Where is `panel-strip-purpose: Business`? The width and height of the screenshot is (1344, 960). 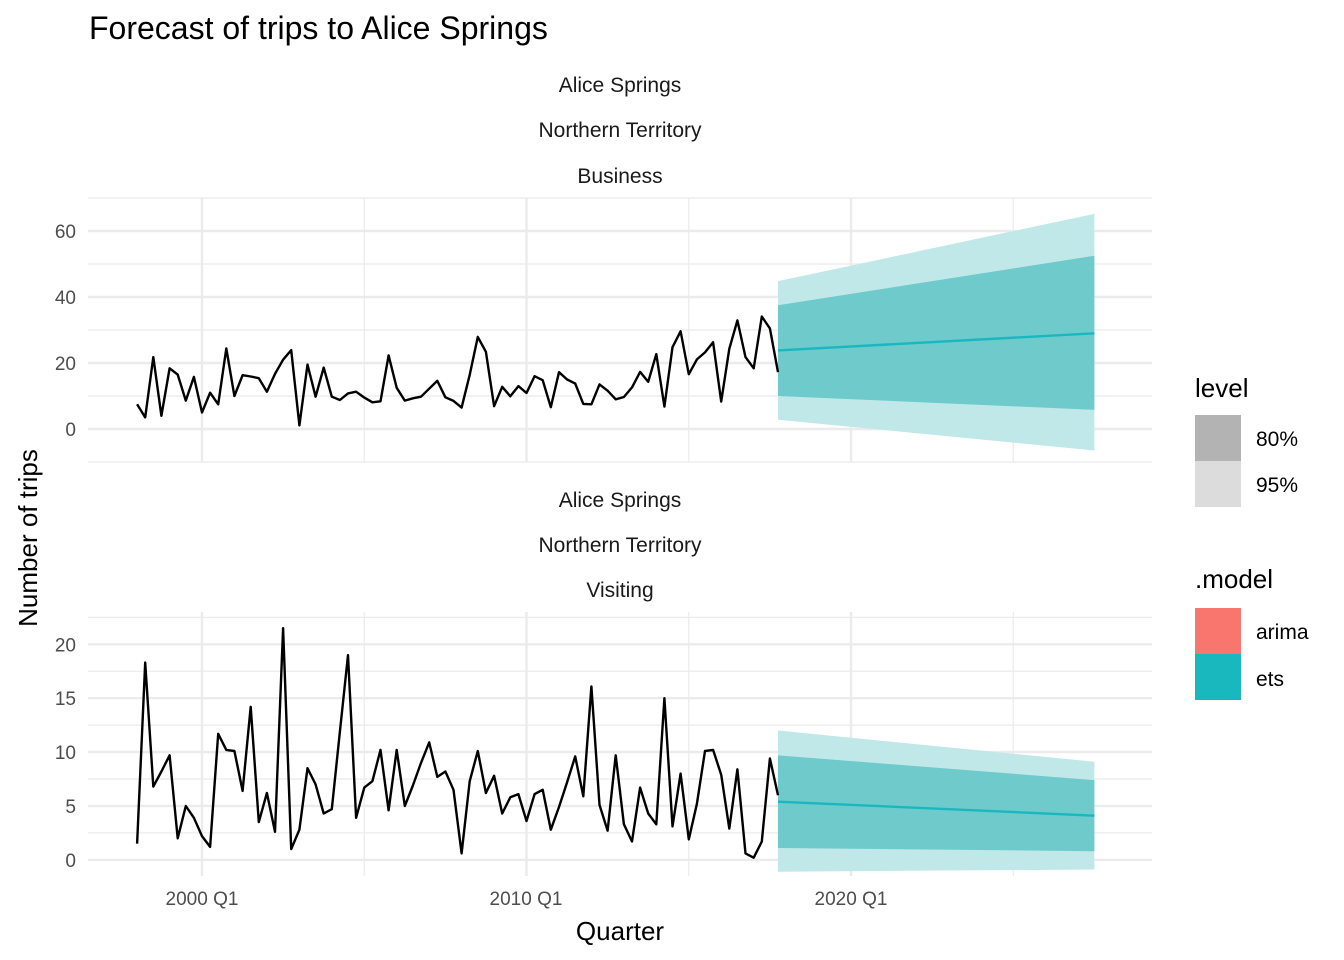
panel-strip-purpose: Business is located at coordinates (619, 176).